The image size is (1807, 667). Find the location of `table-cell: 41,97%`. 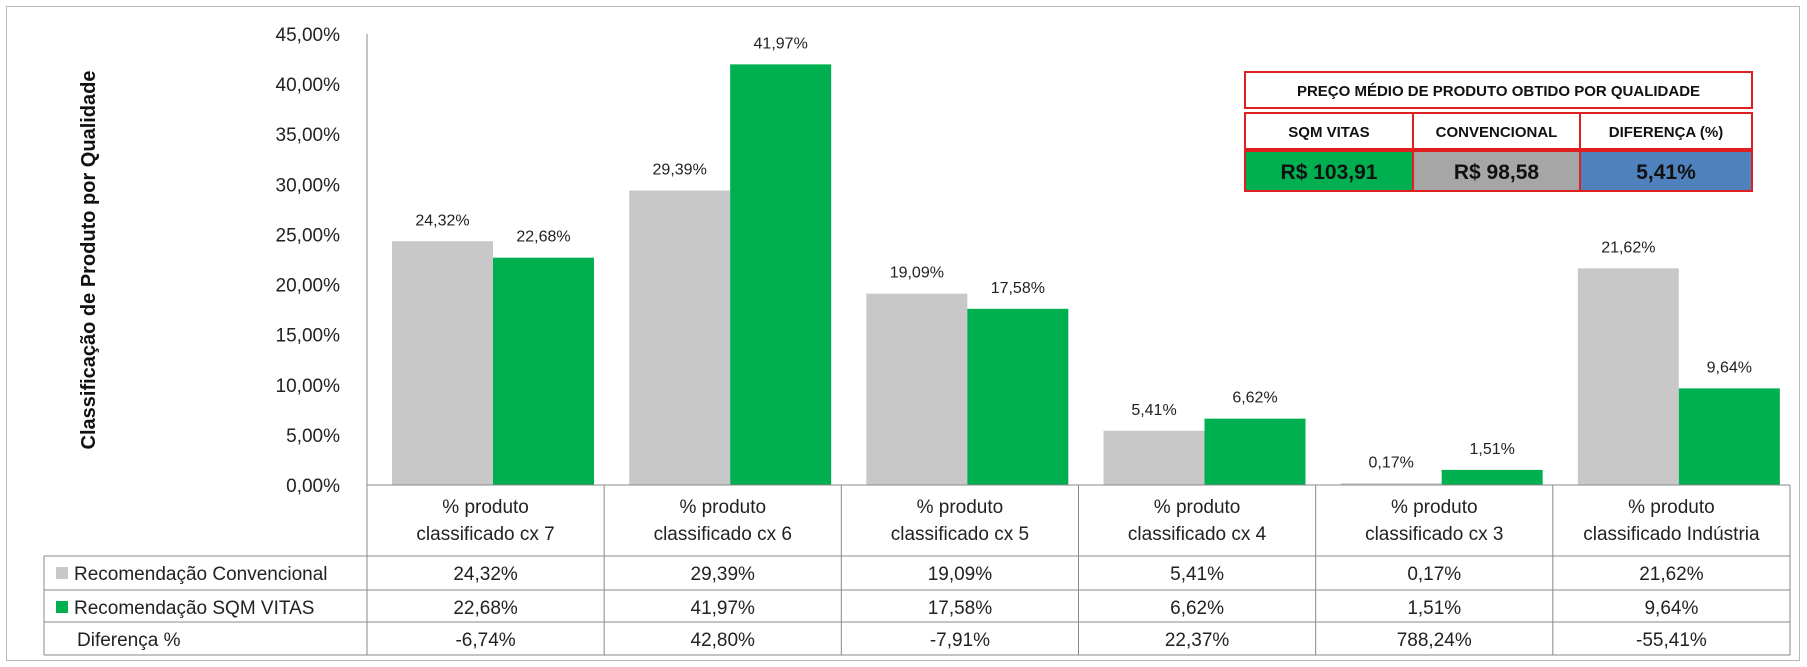

table-cell: 41,97% is located at coordinates (723, 608).